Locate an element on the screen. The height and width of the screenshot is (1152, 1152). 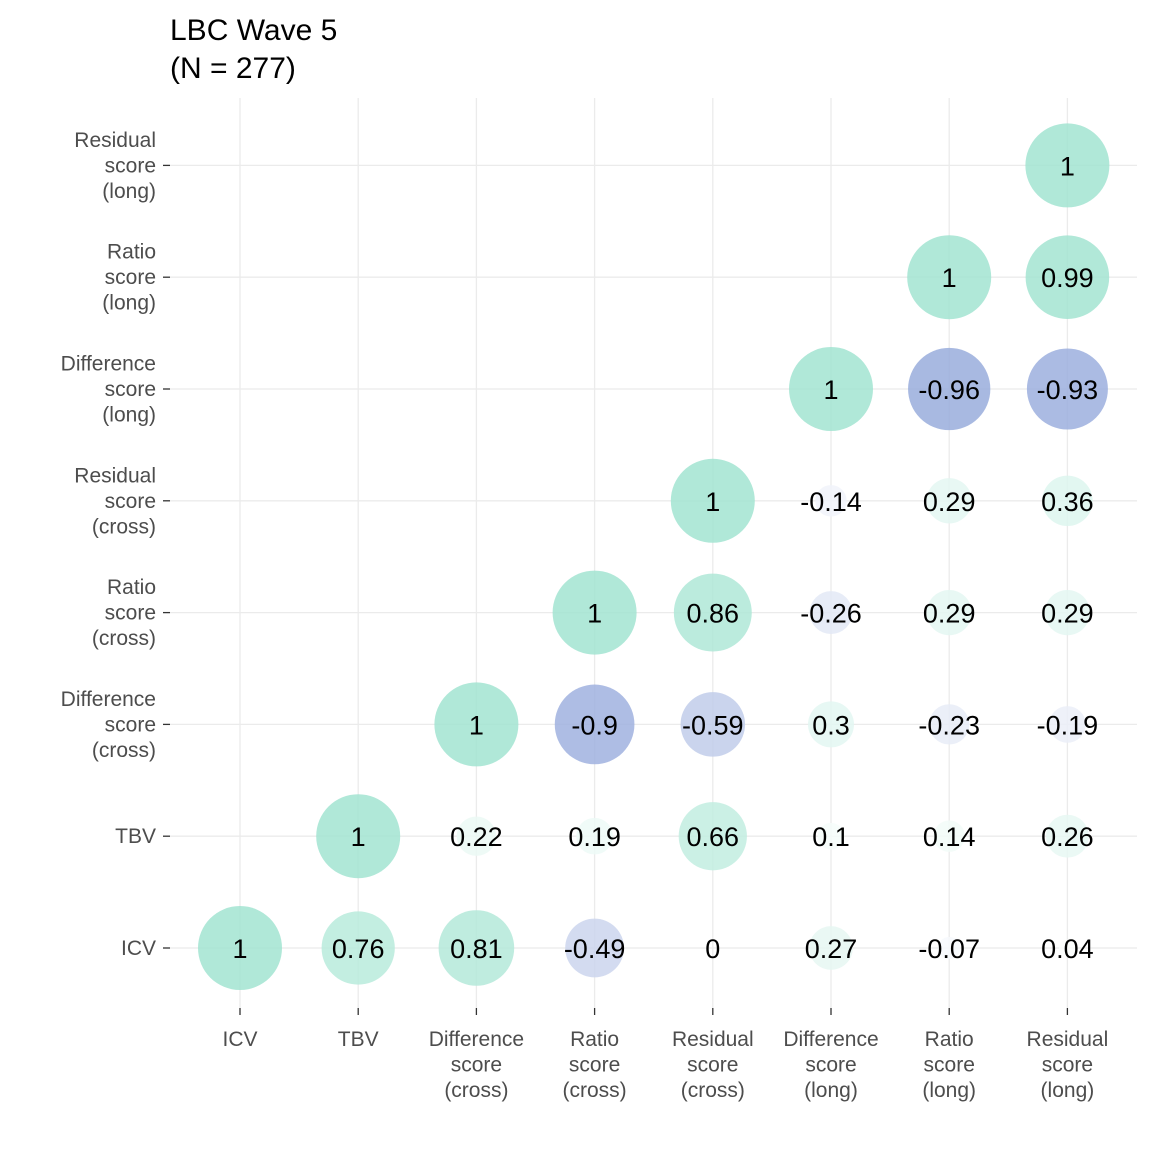
correlation-value-label: 0.36 is located at coordinates (1067, 502).